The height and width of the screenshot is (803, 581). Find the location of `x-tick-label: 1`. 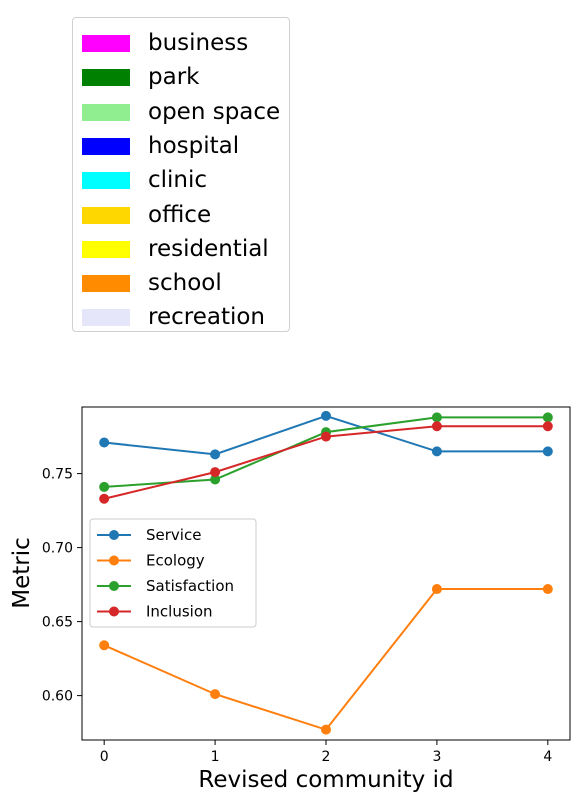

x-tick-label: 1 is located at coordinates (215, 757).